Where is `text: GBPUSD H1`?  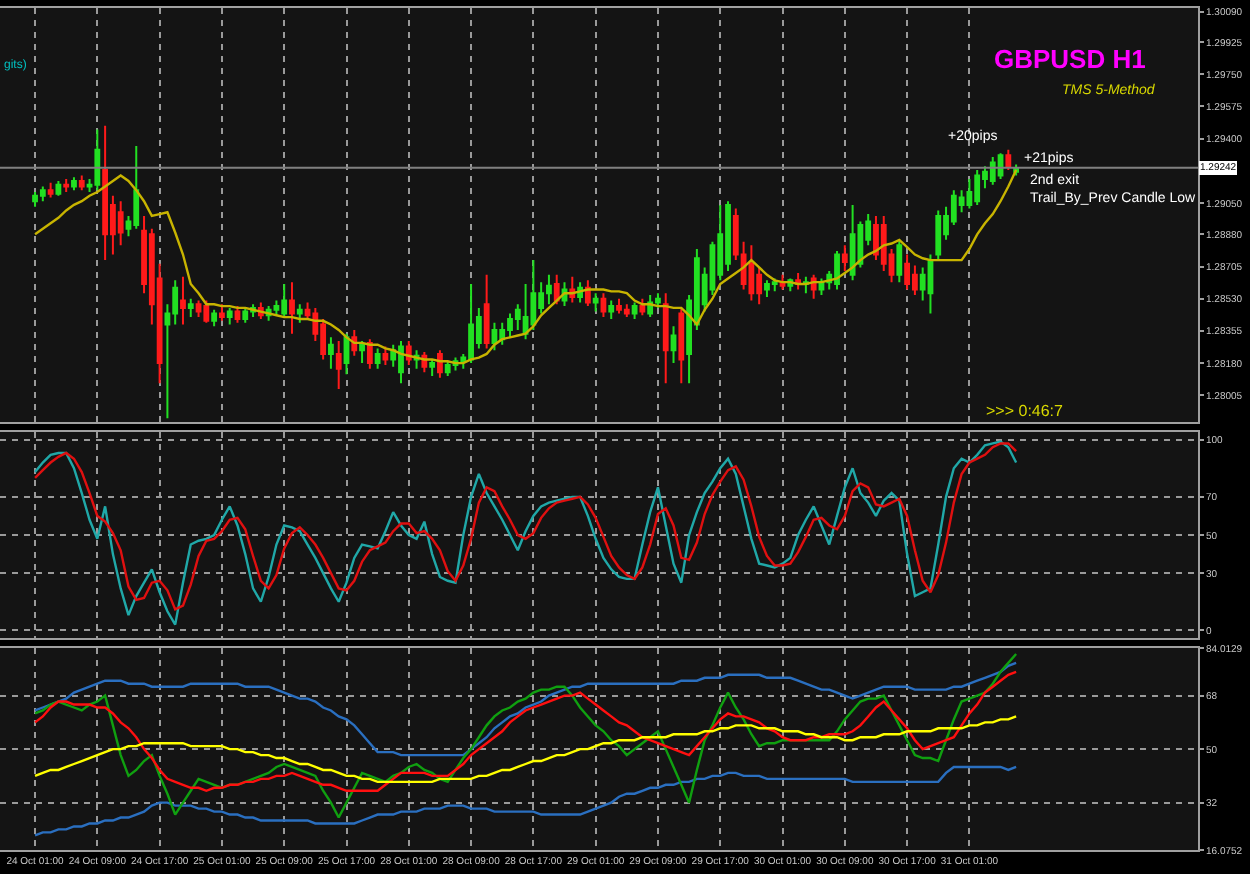 text: GBPUSD H1 is located at coordinates (1070, 59).